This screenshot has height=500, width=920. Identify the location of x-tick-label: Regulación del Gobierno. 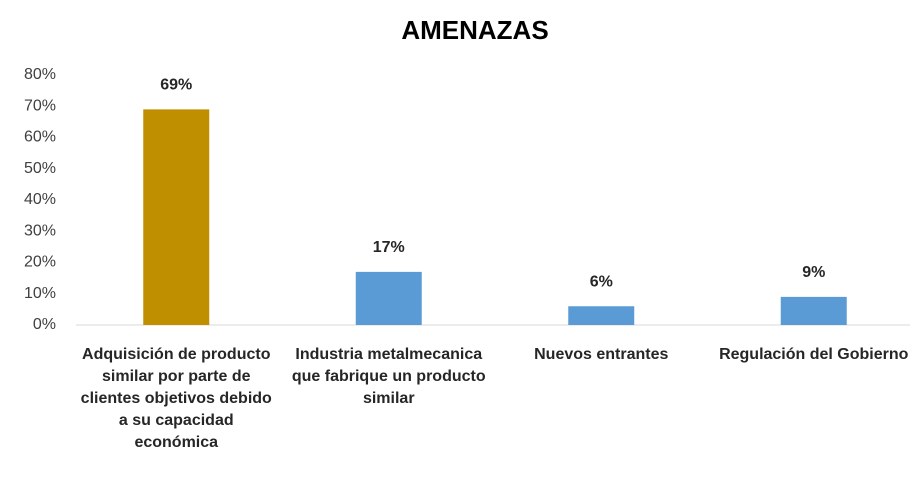
(814, 354).